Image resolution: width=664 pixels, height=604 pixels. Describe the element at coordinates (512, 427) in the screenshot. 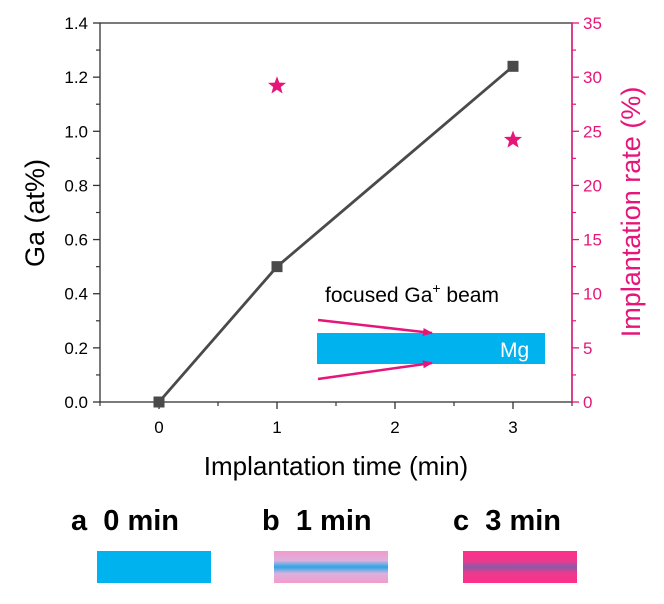

I see `x-tick-label: 3` at that location.